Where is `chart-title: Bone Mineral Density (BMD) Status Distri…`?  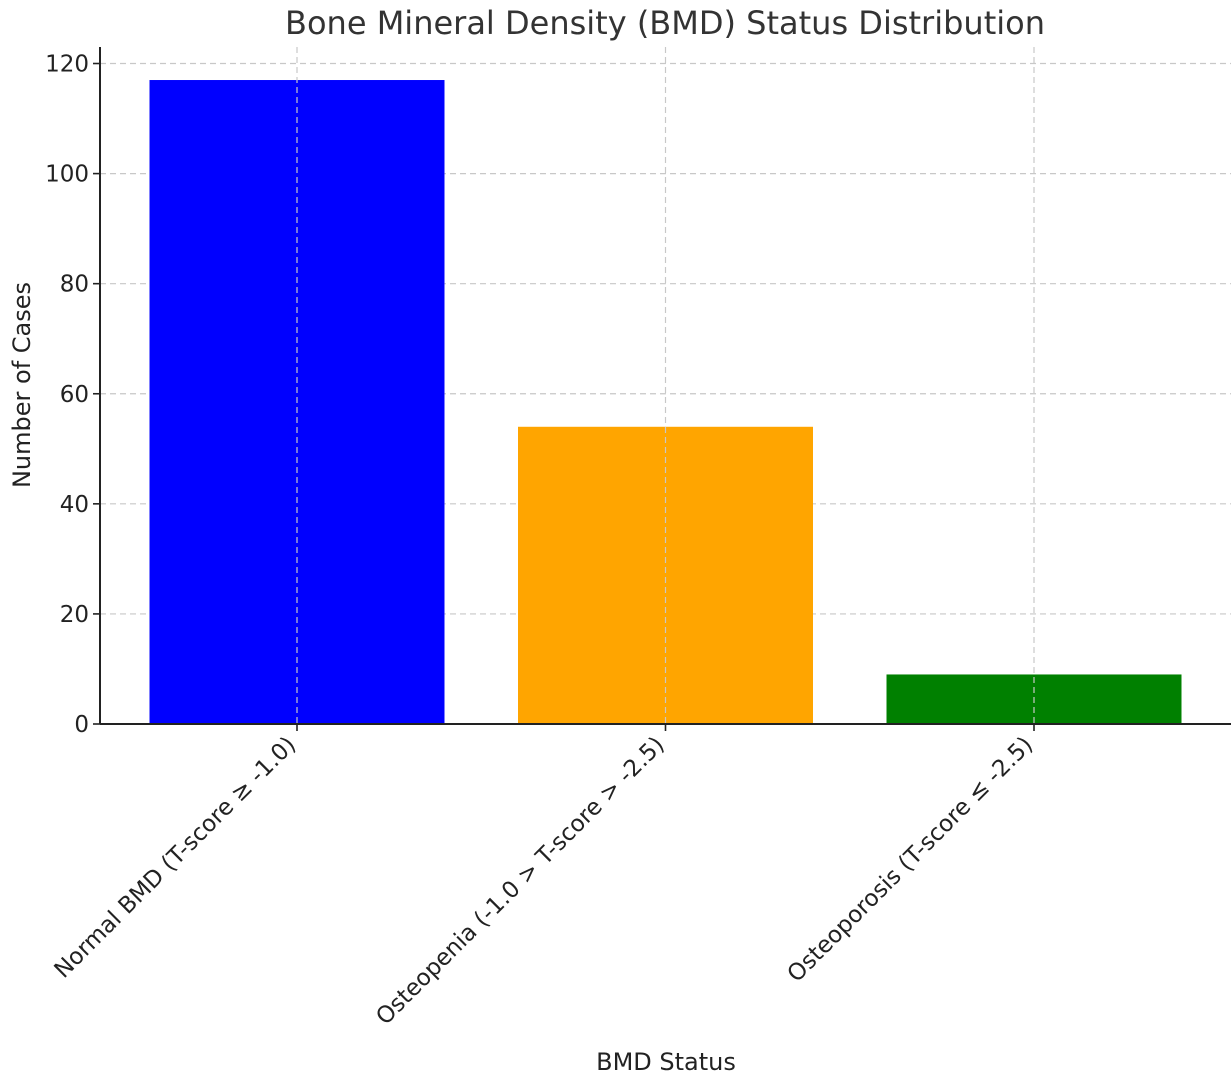 chart-title: Bone Mineral Density (BMD) Status Distri… is located at coordinates (665, 23).